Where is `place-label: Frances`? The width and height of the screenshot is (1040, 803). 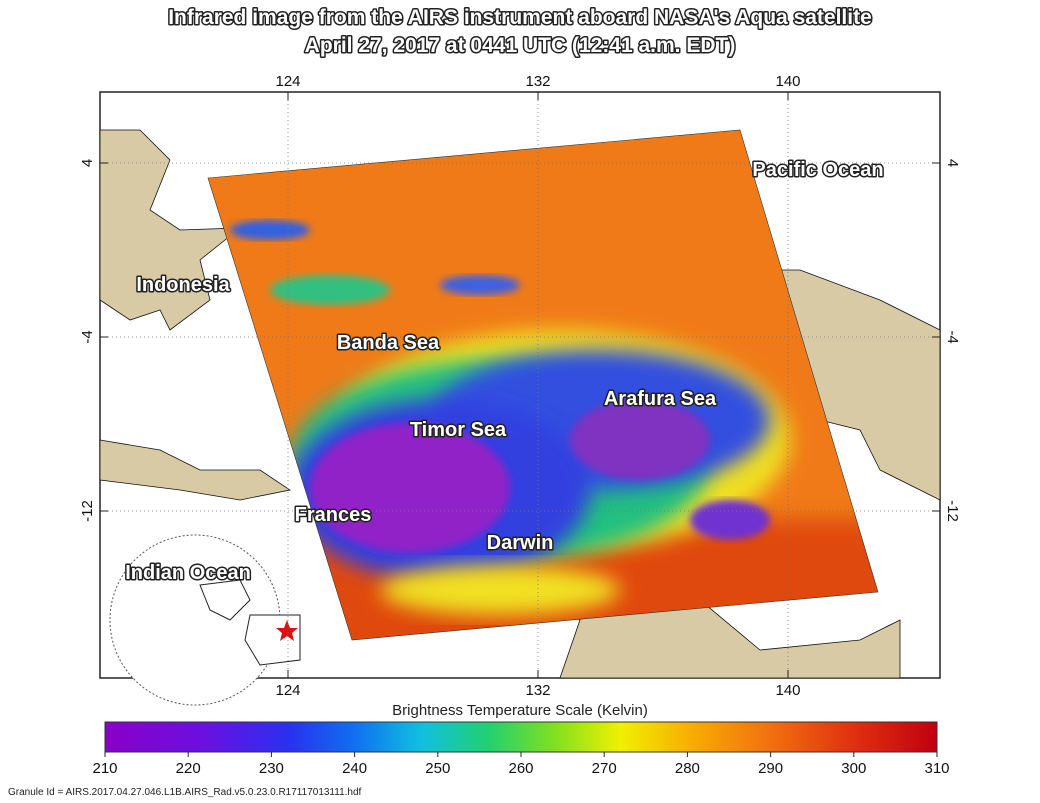 place-label: Frances is located at coordinates (333, 515).